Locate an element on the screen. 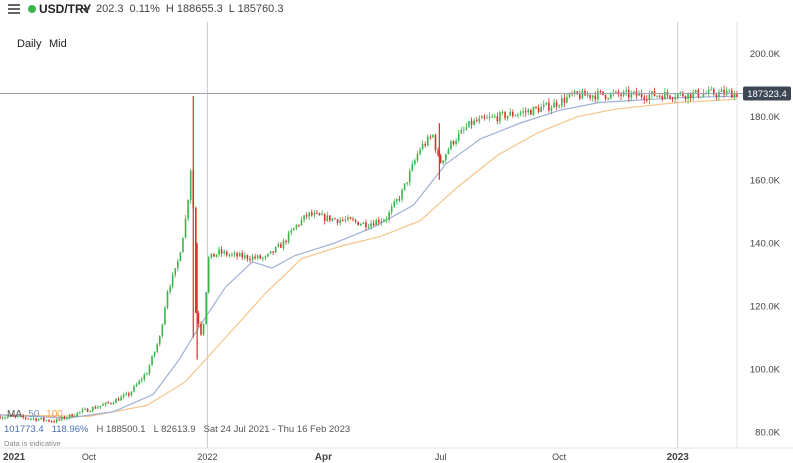 Image resolution: width=793 pixels, height=463 pixels. interval-button: Daily is located at coordinates (29, 44).